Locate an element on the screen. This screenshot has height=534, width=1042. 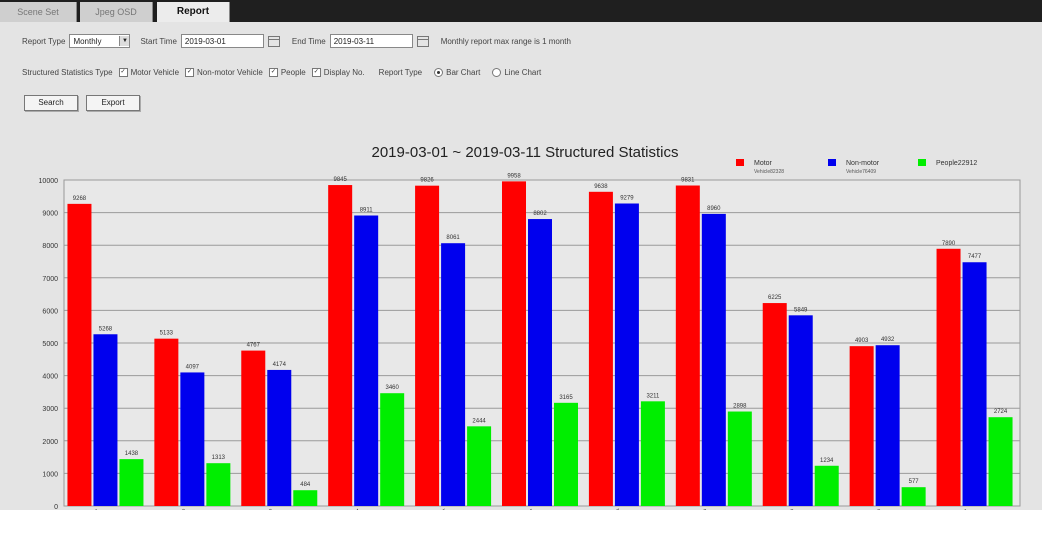
bar-value-label: 8061 is located at coordinates (453, 238).